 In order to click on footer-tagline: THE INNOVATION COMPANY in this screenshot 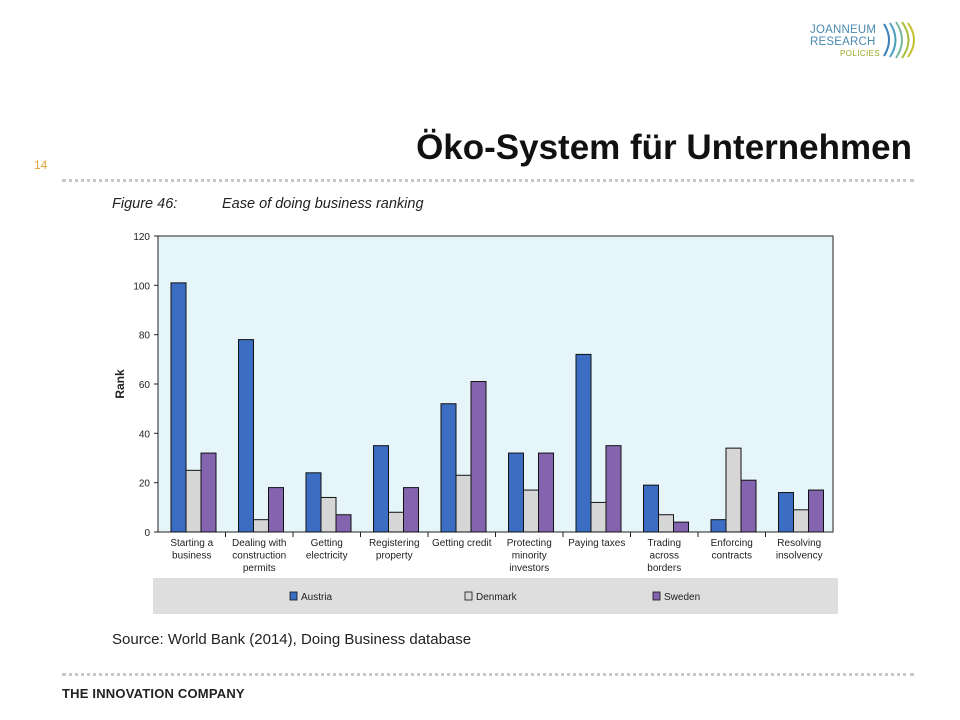, I will do `click(153, 693)`.